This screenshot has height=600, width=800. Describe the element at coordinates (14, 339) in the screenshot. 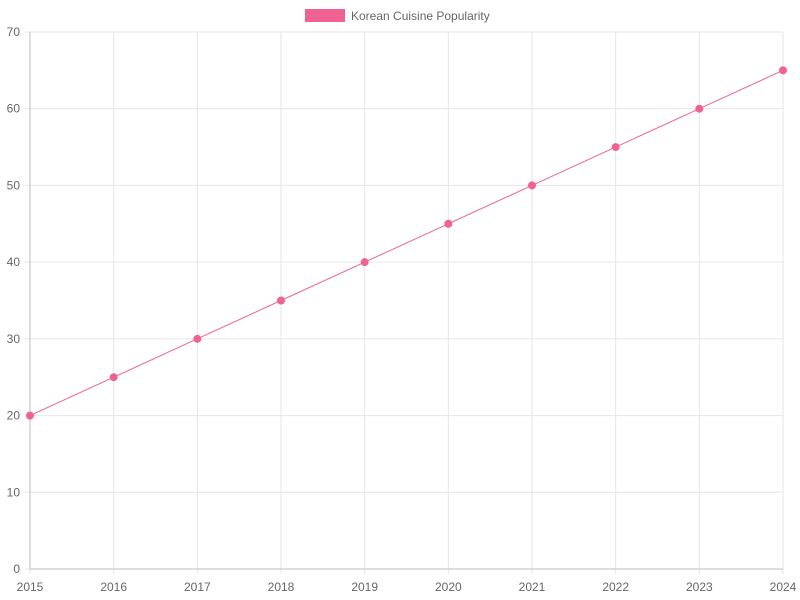

I see `y-tick-label: 30` at that location.